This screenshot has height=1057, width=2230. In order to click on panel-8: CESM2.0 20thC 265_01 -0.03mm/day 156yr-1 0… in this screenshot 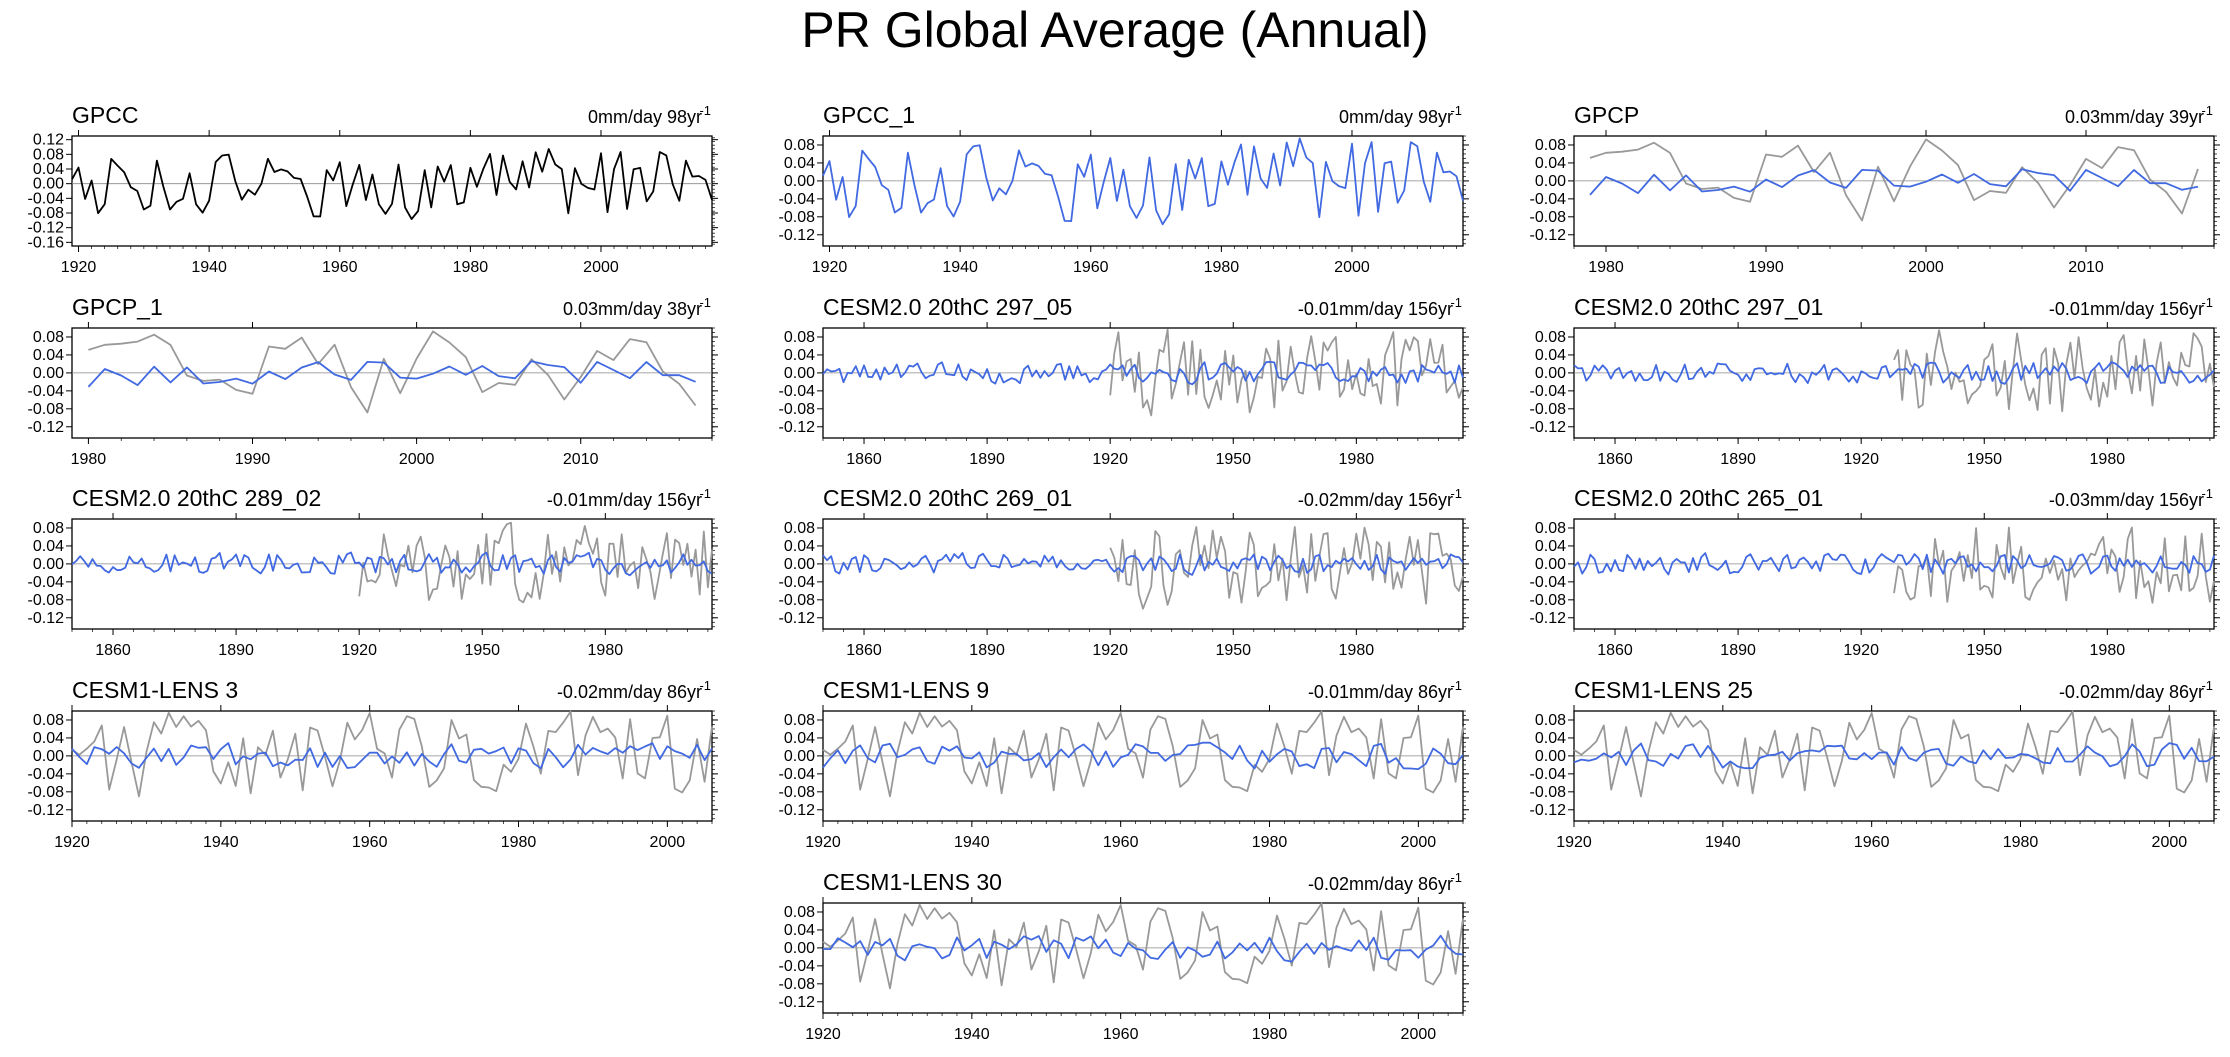, I will do `click(1875, 572)`.